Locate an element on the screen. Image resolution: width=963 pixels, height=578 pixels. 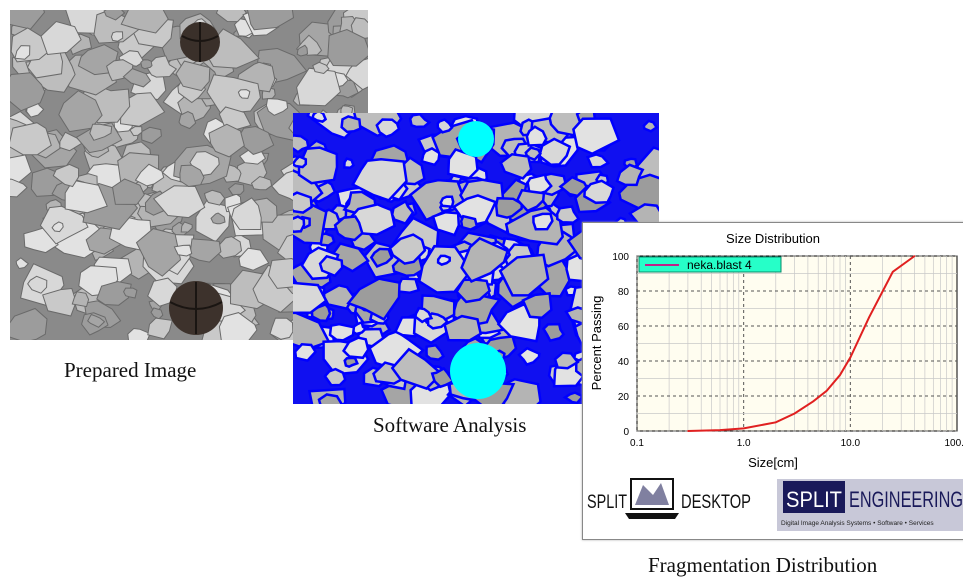
y-tick-label: 60 is located at coordinates (624, 327).